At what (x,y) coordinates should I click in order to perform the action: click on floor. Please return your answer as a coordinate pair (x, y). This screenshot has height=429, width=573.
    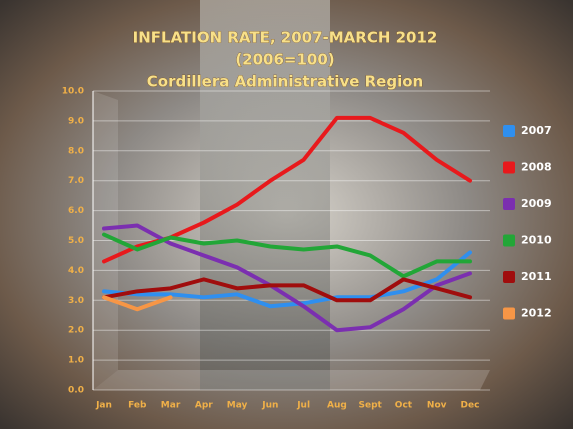
    Looking at the image, I should click on (291, 380).